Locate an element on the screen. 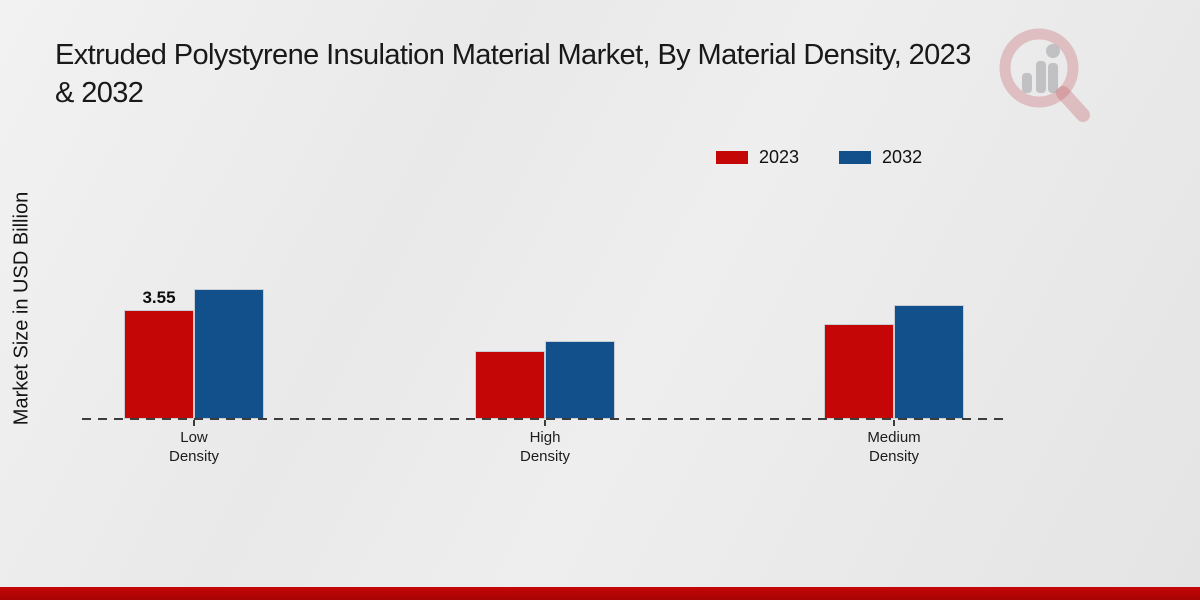 This screenshot has height=600, width=1200. magnifier-chart-logo-icon is located at coordinates (1045, 74).